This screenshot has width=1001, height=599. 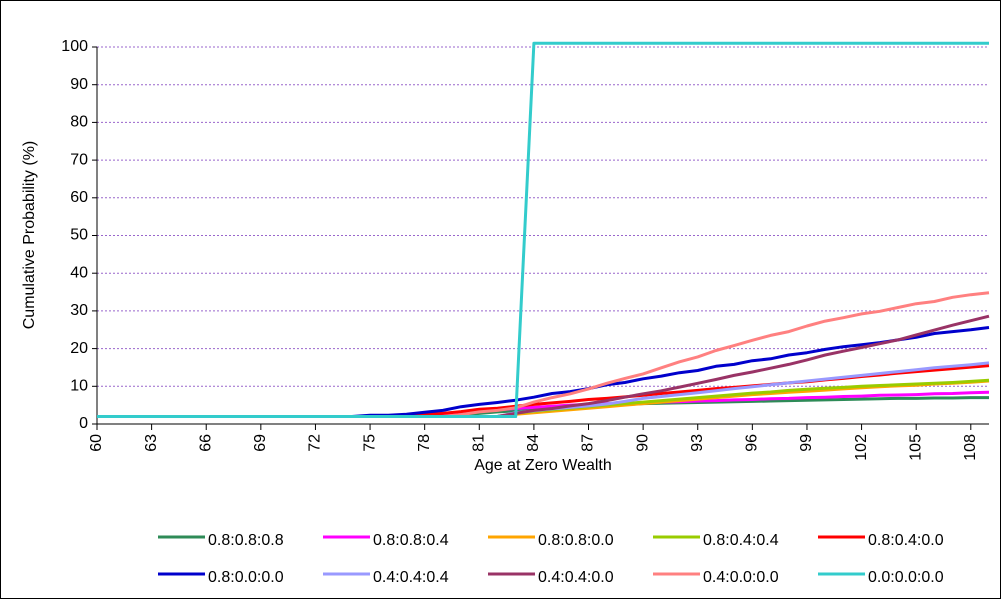 What do you see at coordinates (369, 443) in the screenshot?
I see `x-tick-label: 75` at bounding box center [369, 443].